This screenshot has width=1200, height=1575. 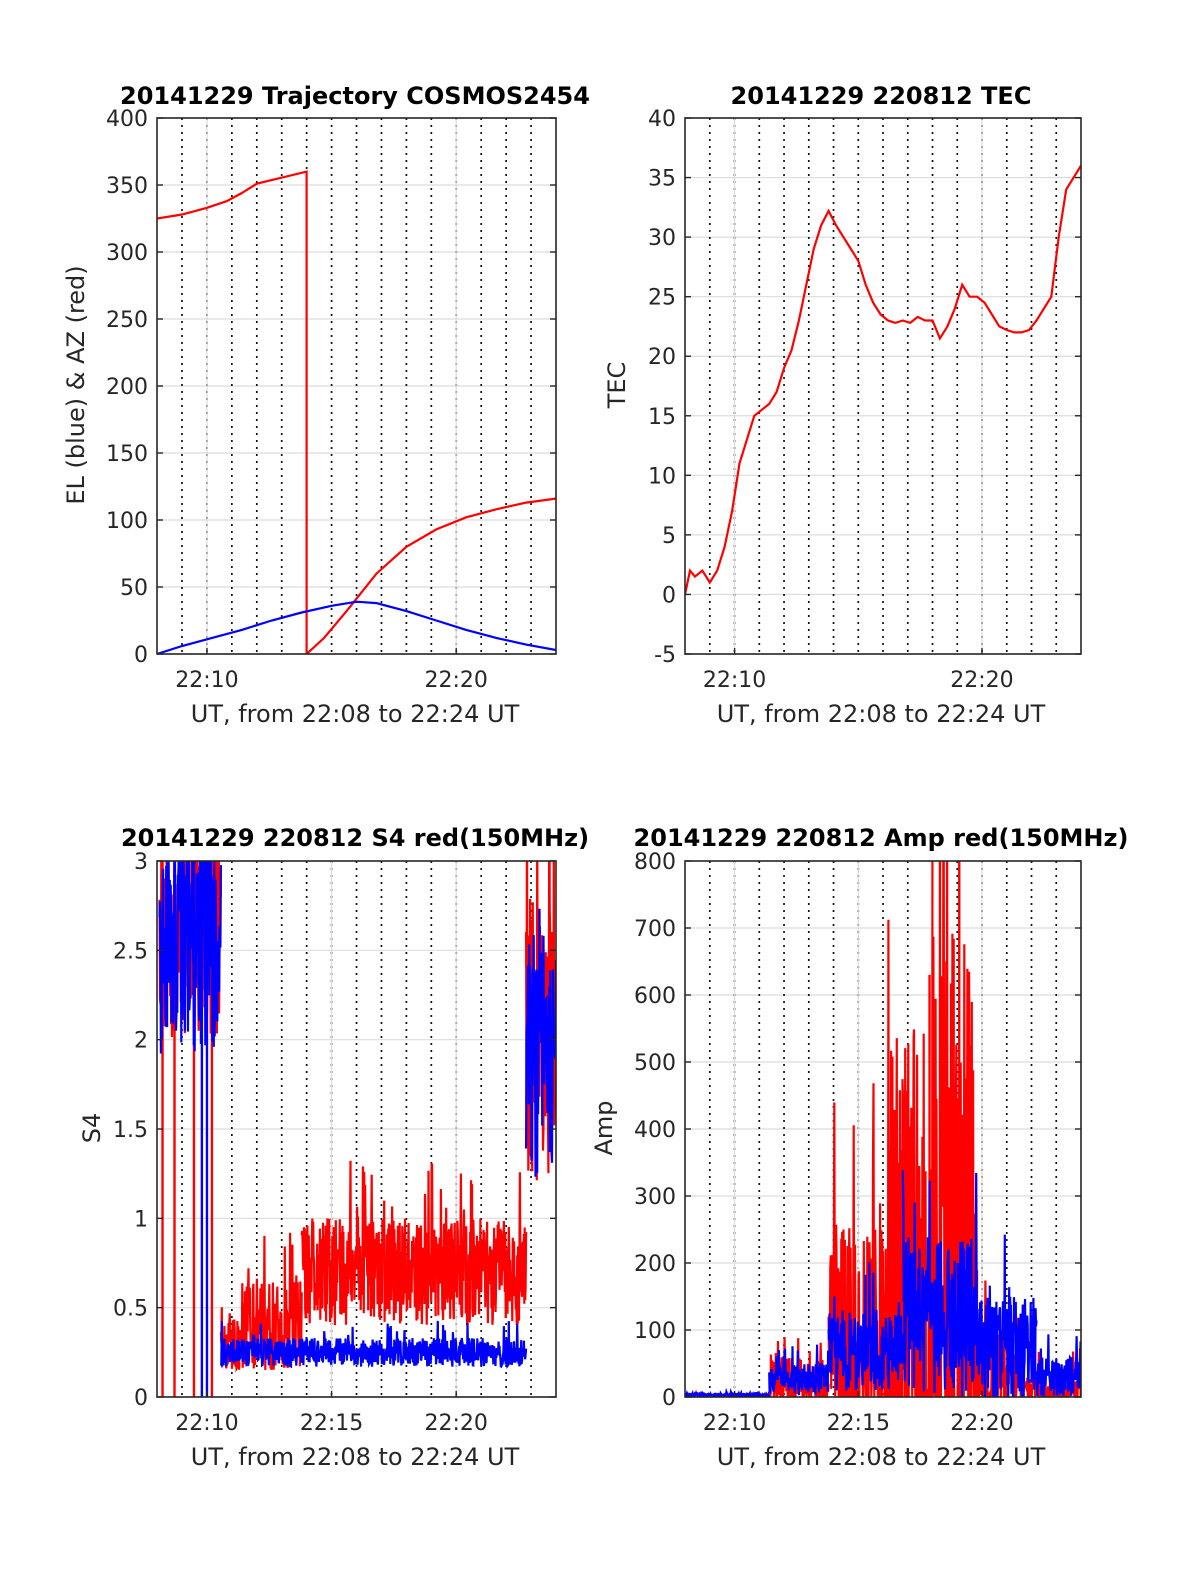 I want to click on y-axis-label: TEC, so click(x=617, y=386).